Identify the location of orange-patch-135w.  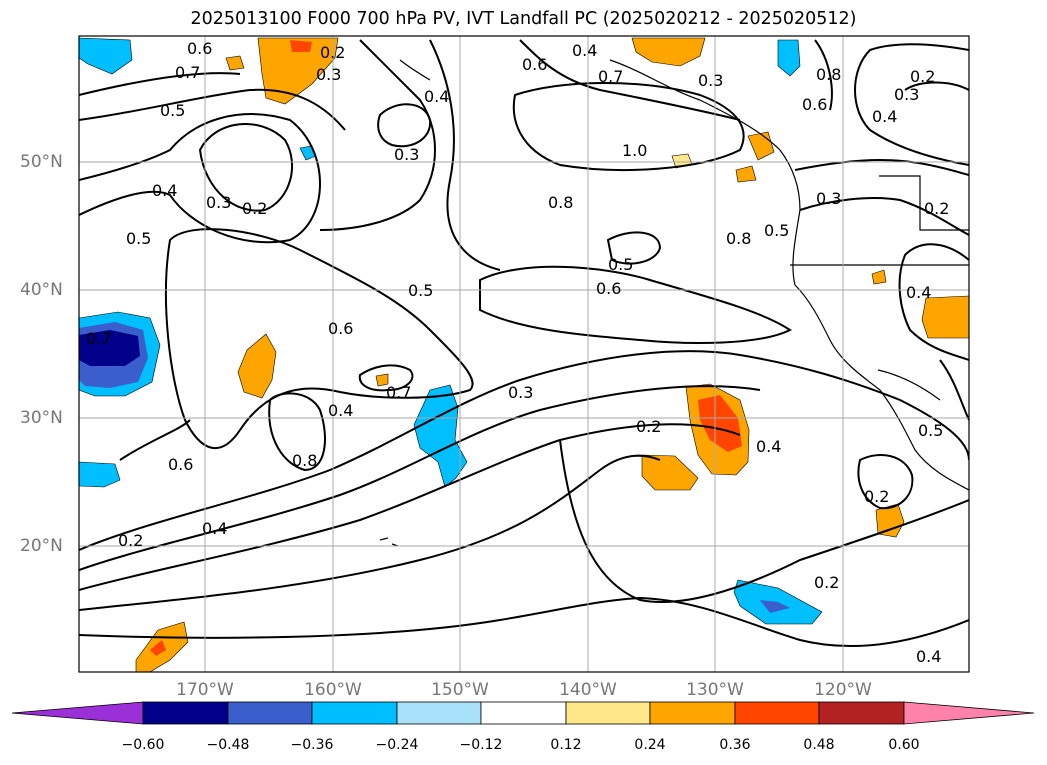
(670, 472).